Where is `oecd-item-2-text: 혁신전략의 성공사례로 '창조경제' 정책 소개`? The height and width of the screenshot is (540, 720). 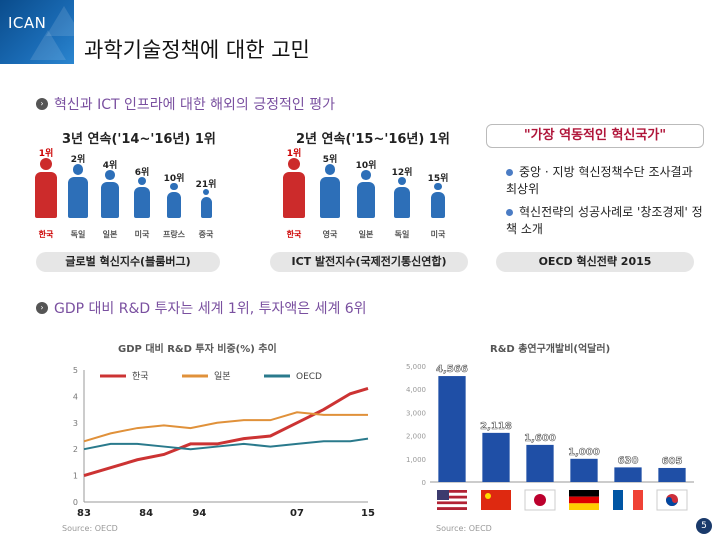 oecd-item-2-text: 혁신전략의 성공사례로 '창조경제' 정책 소개 is located at coordinates (604, 220).